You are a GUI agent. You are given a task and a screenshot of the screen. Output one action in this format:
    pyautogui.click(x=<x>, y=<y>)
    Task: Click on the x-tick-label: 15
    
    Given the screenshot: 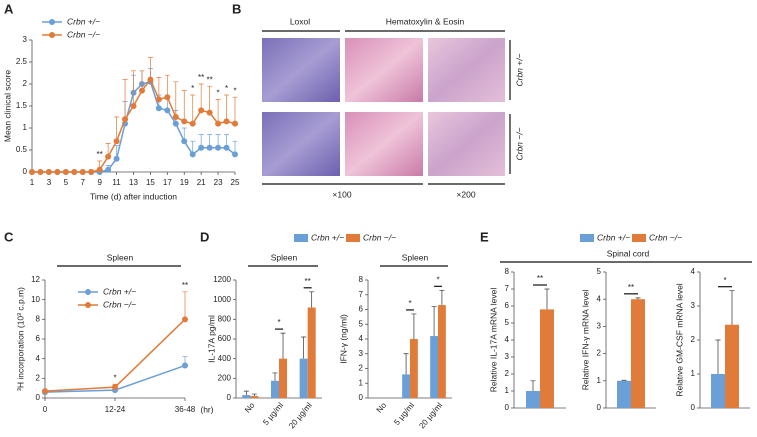 What is the action you would take?
    pyautogui.click(x=150, y=182)
    